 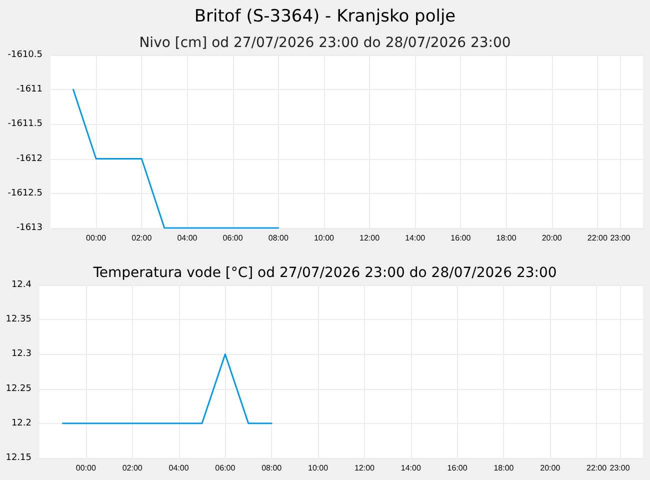 I want to click on y-tick-label: -1610.5, so click(x=25, y=55).